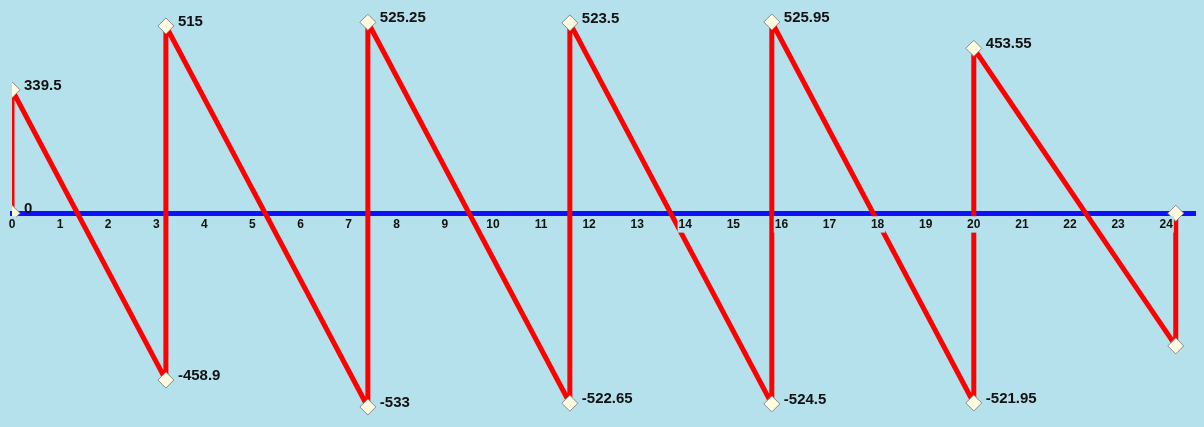 The image size is (1204, 427). Describe the element at coordinates (637, 223) in the screenshot. I see `x-tick-label: 13` at that location.